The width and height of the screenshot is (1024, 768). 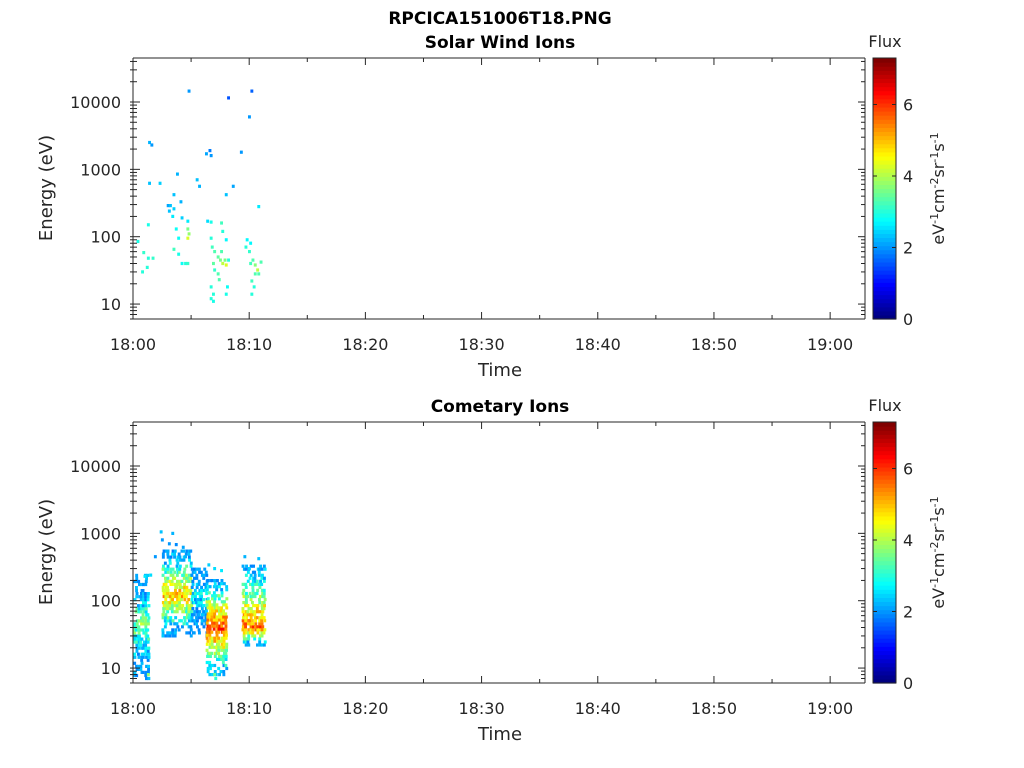 I want to click on x-tick-label: 18:30, so click(x=482, y=708).